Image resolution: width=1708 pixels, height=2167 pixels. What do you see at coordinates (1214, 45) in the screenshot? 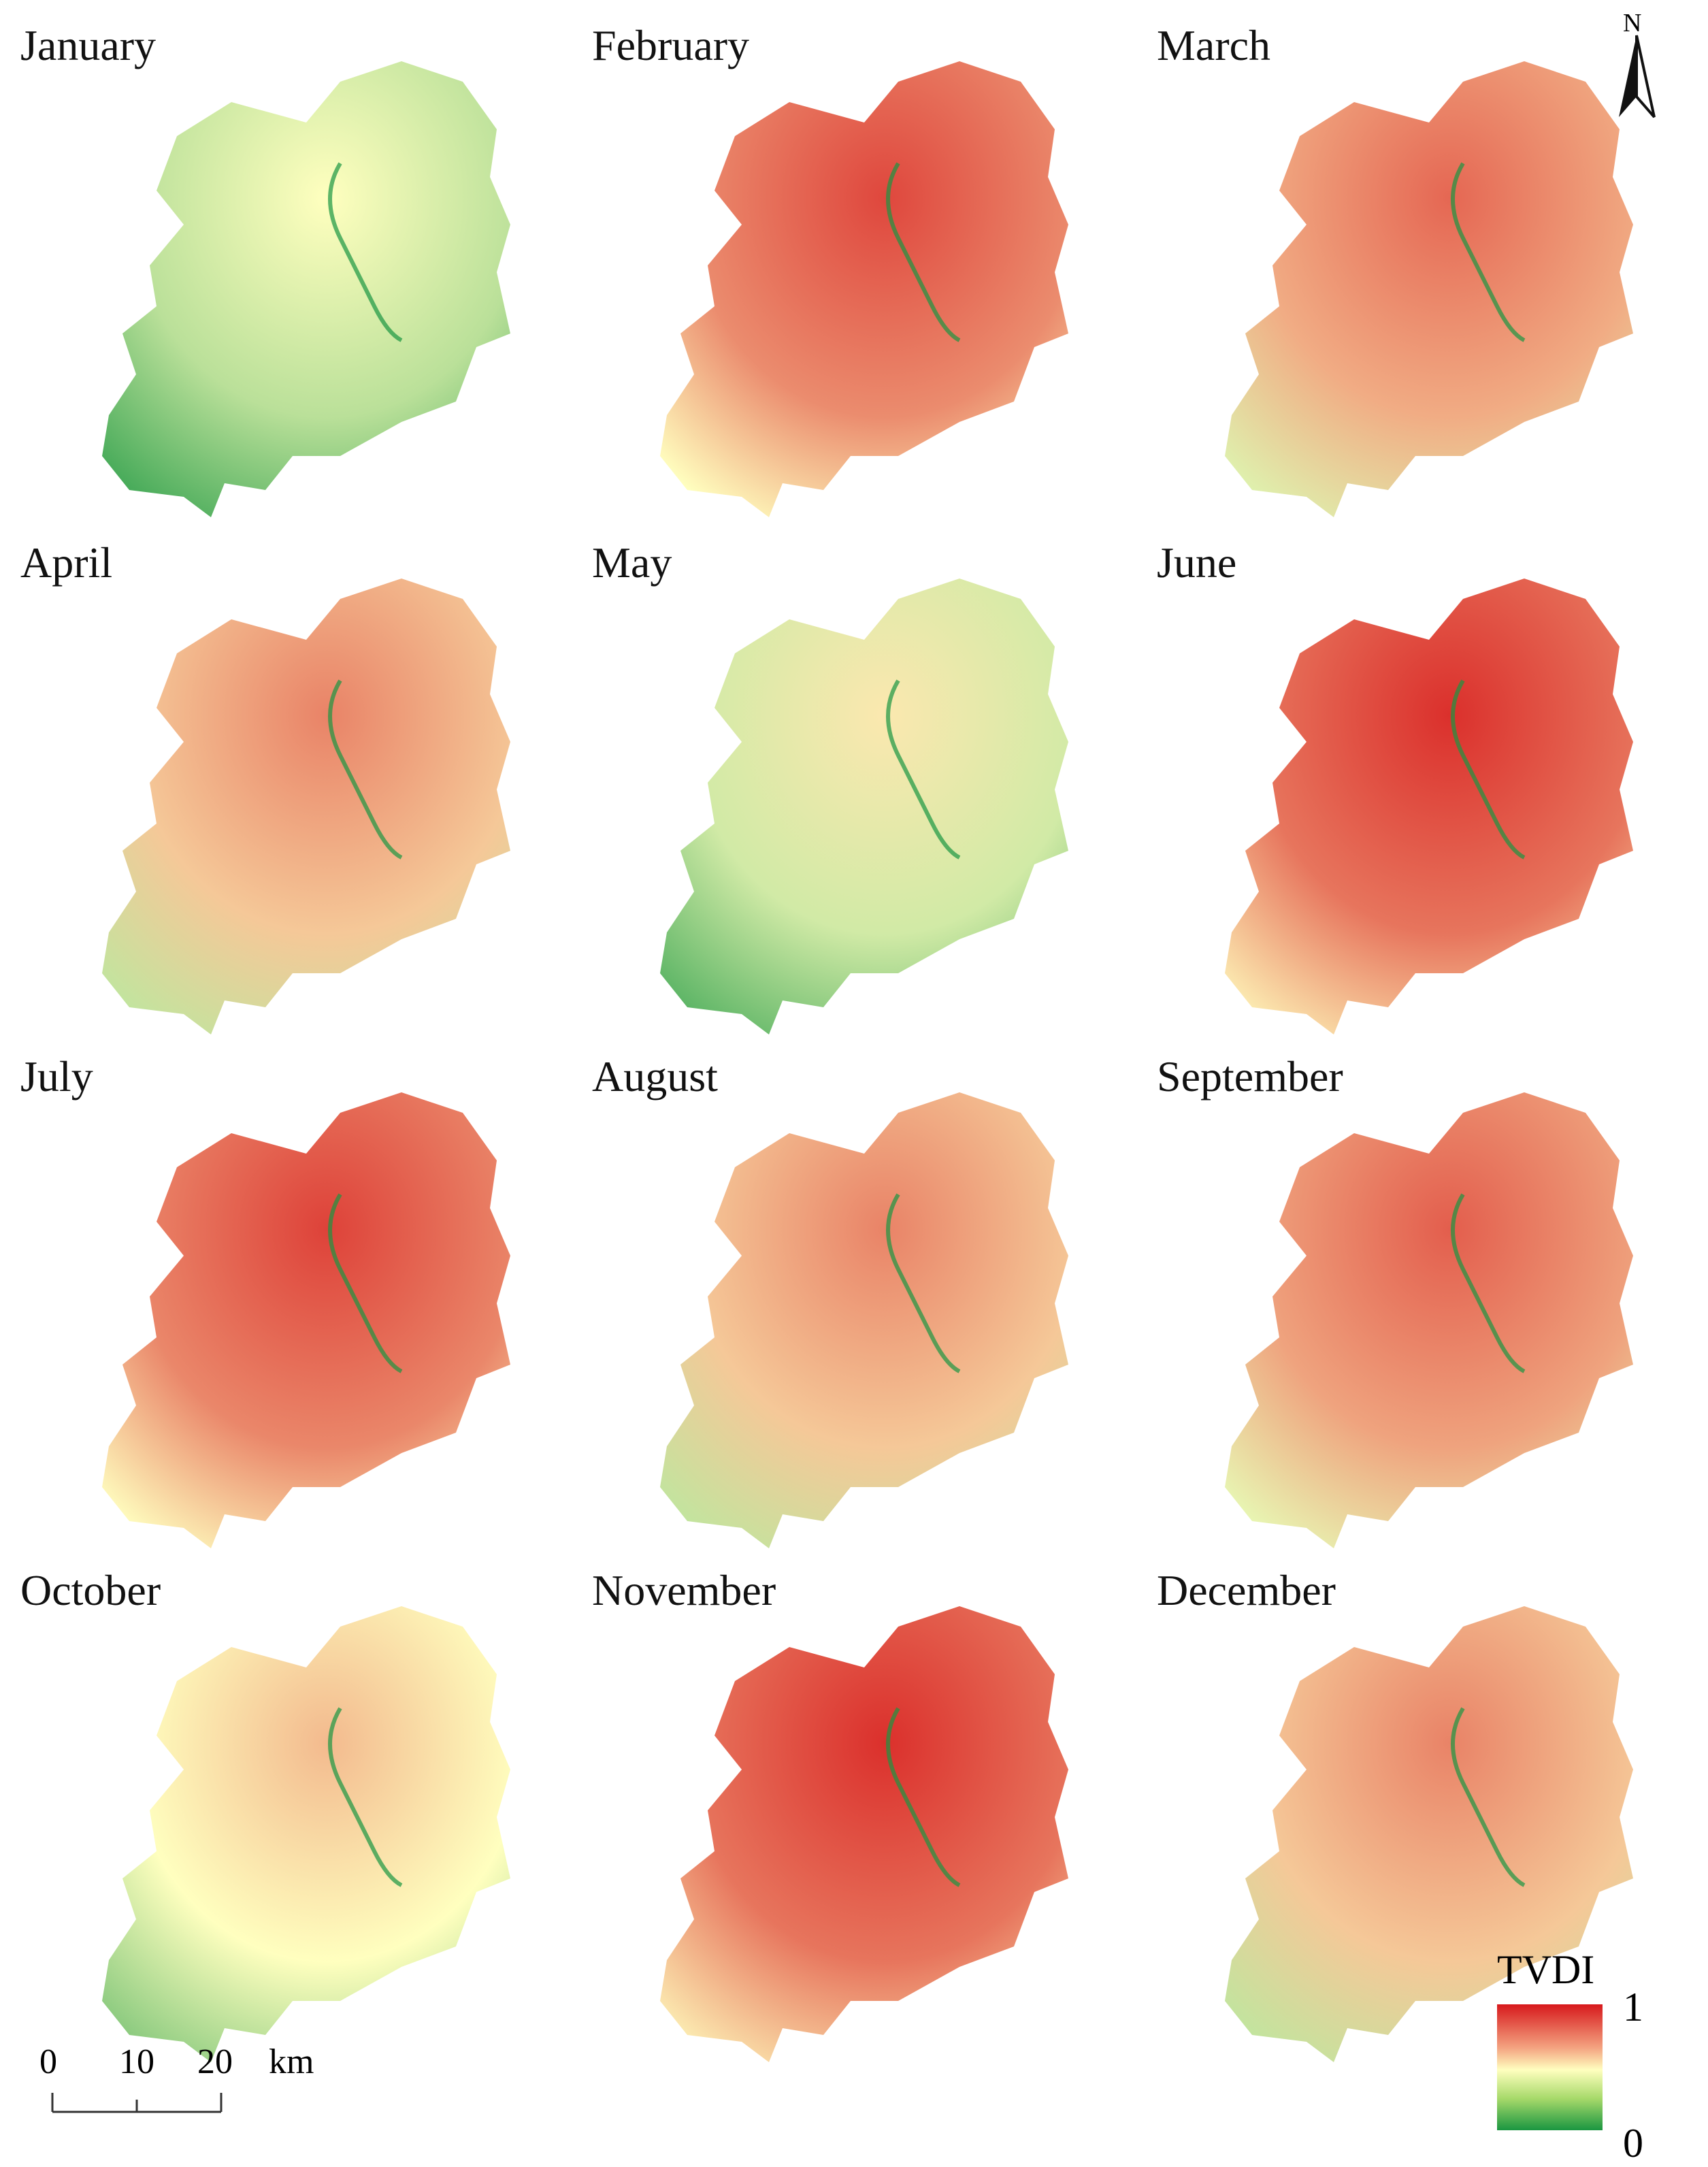
I see `month-label: March` at bounding box center [1214, 45].